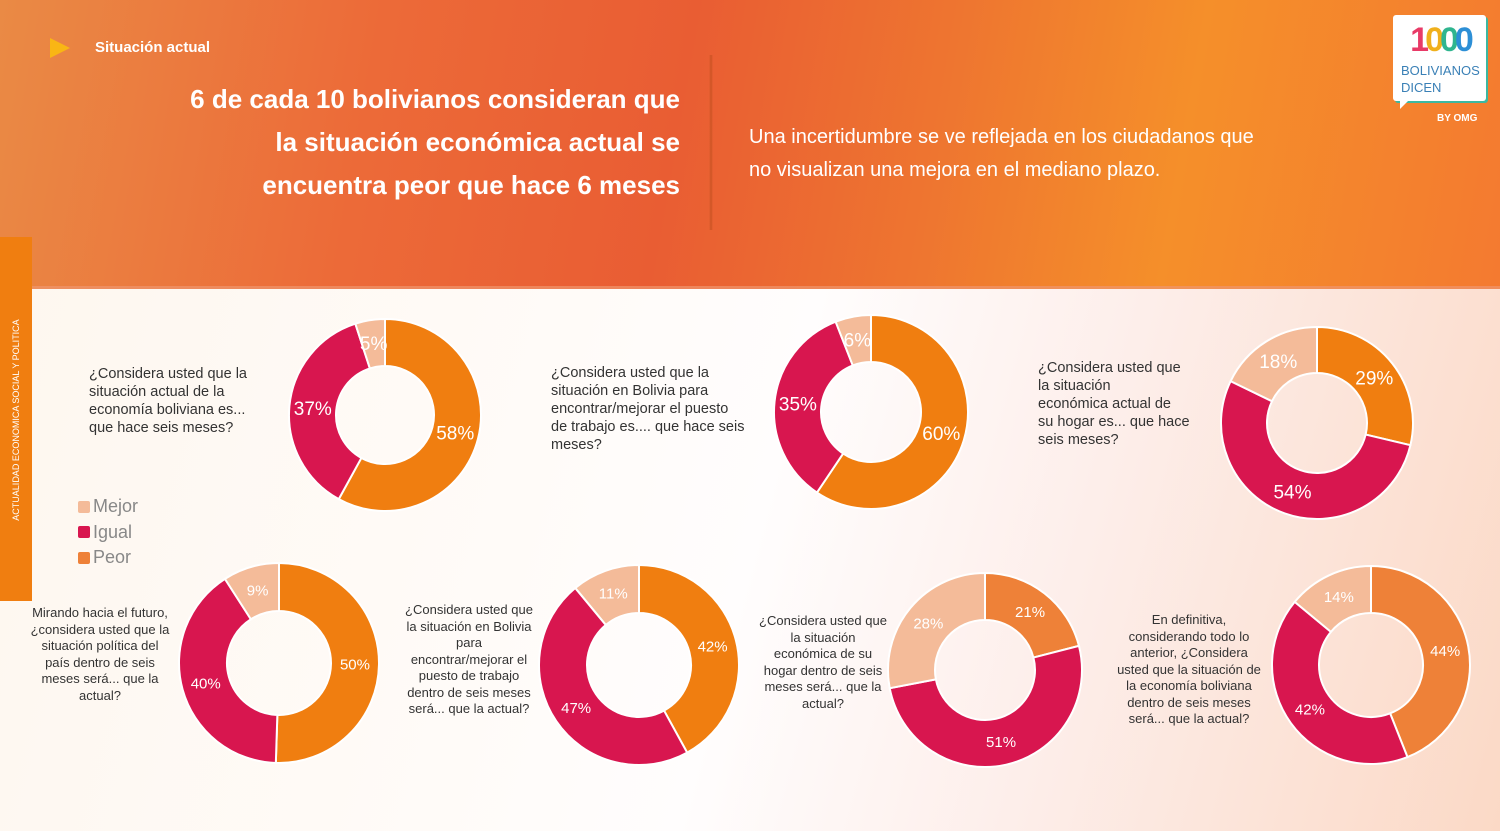 Image resolution: width=1500 pixels, height=831 pixels. What do you see at coordinates (823, 670) in the screenshot?
I see `question-line: hogar dentro de seis` at bounding box center [823, 670].